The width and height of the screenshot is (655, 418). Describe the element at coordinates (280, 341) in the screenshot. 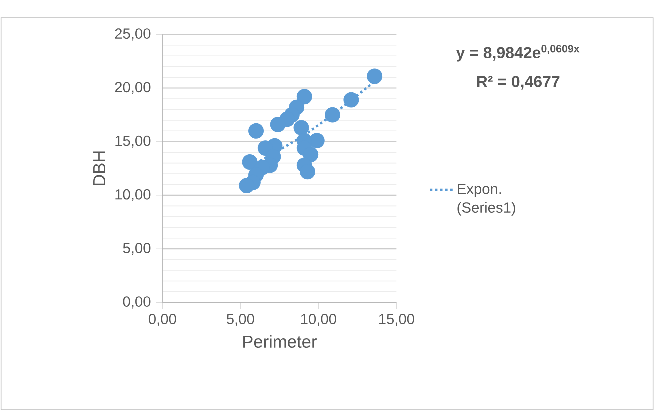

I see `x-axis-title: Perimeter` at that location.